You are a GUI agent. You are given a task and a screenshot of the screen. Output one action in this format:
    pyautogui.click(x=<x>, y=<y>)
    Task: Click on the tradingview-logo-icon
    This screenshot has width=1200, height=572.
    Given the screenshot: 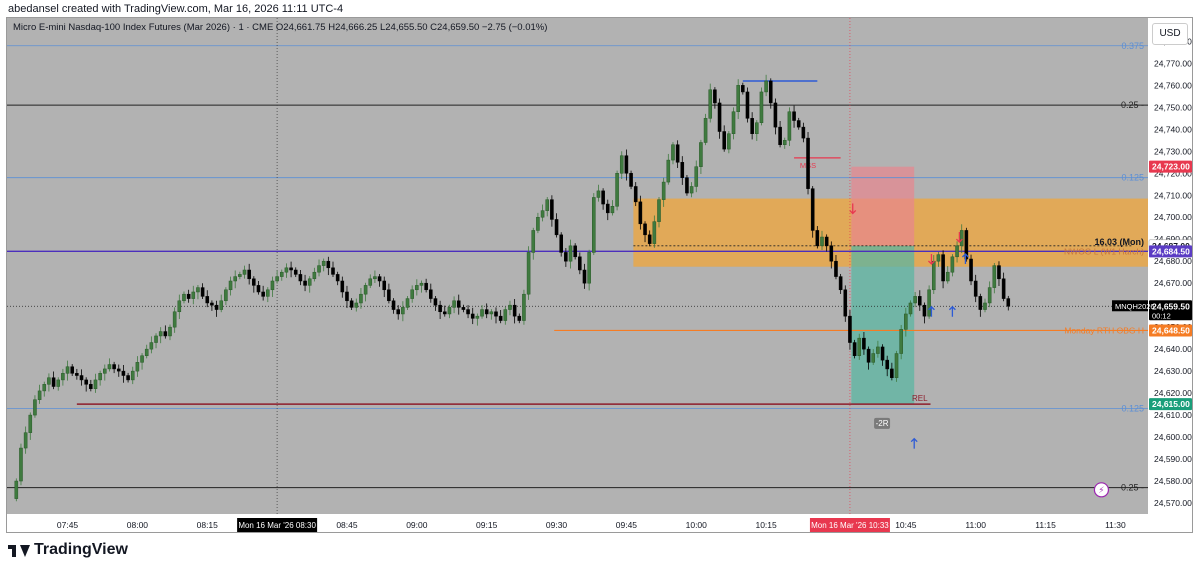 What is the action you would take?
    pyautogui.click(x=19, y=550)
    